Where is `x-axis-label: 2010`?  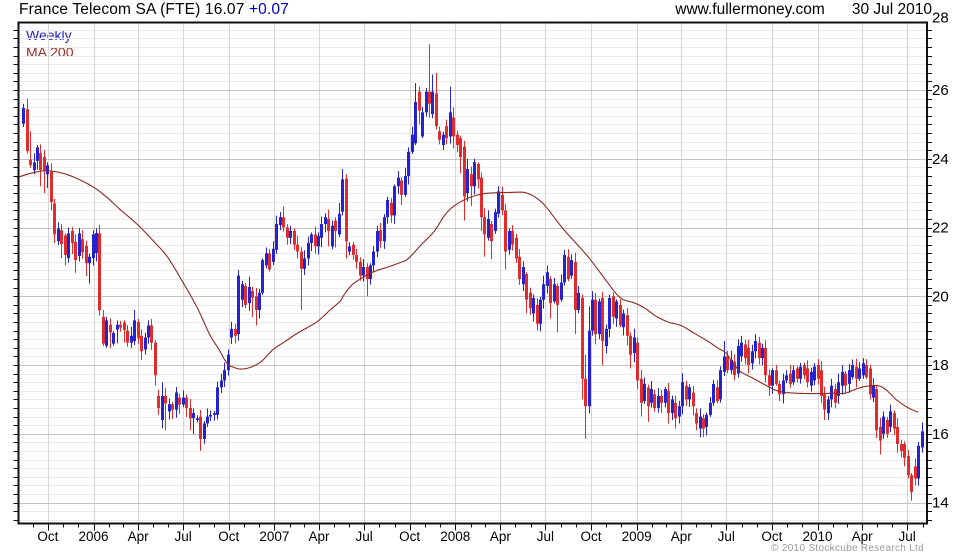
x-axis-label: 2010 is located at coordinates (817, 536).